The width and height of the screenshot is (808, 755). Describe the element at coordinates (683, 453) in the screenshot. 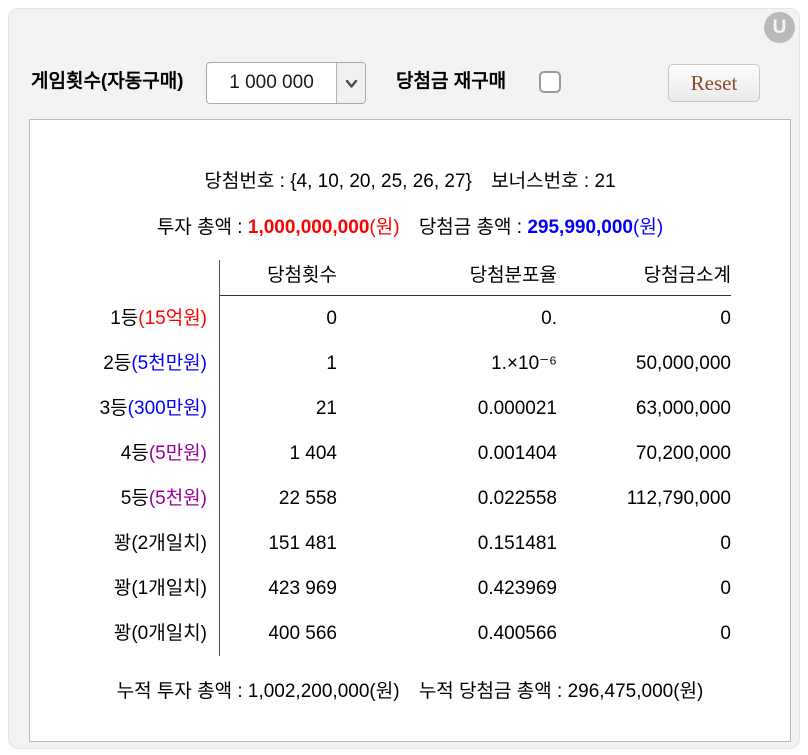

I see `subtotal-cell: 70,200,000` at that location.